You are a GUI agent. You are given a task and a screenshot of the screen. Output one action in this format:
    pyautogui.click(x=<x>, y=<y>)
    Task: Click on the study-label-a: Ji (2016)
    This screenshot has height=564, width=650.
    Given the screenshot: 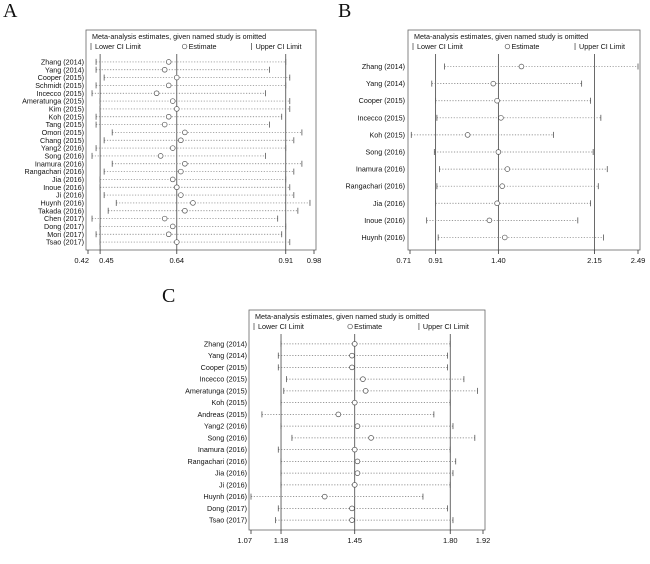 What is the action you would take?
    pyautogui.click(x=70, y=195)
    